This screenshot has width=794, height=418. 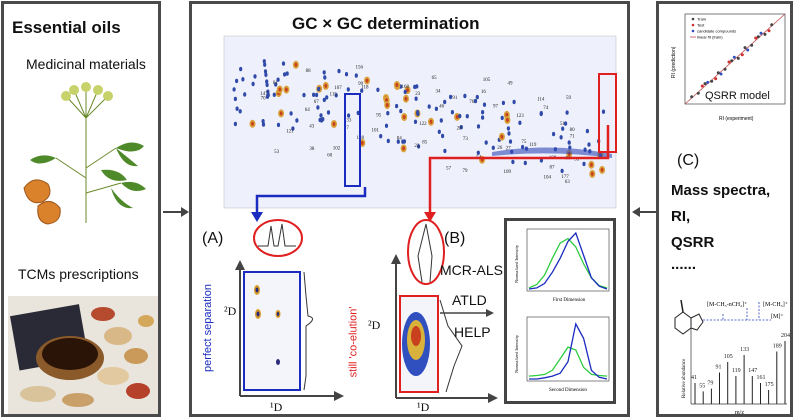 I want to click on peak-number-label: 27, so click(x=509, y=148).